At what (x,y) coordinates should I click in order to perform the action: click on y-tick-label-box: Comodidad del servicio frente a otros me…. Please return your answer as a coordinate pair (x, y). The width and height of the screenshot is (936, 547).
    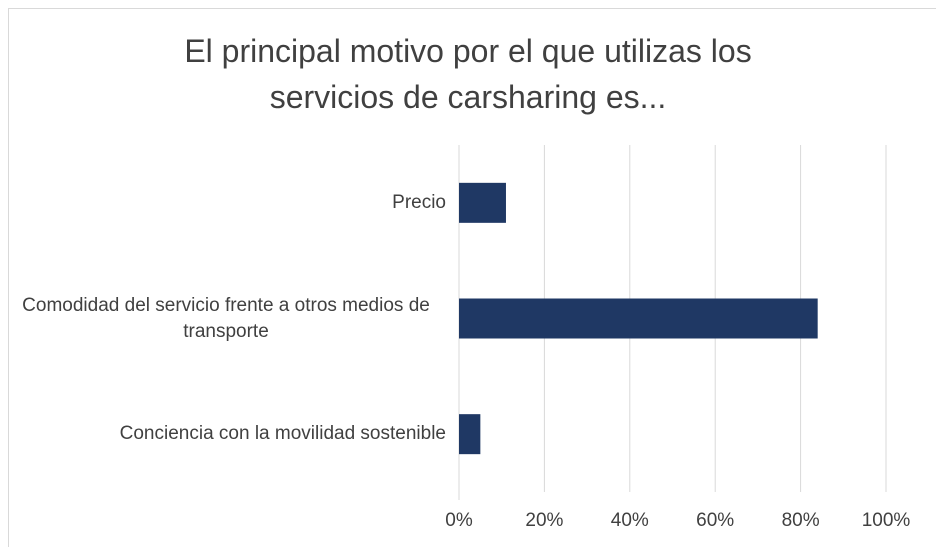
    Looking at the image, I should click on (226, 319).